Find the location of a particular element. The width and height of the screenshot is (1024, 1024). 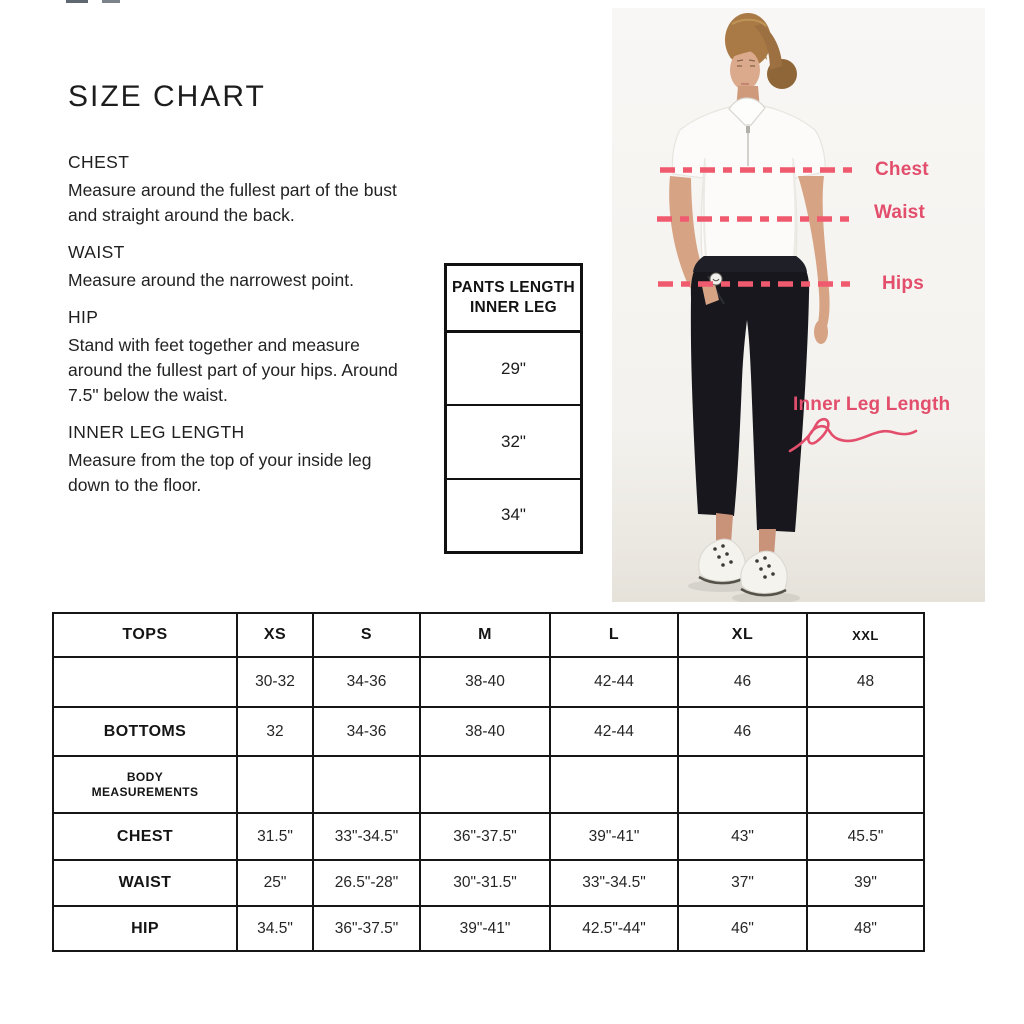

table-row: 30-32 34-36 38-40 42-44 46 48 is located at coordinates (488, 682).